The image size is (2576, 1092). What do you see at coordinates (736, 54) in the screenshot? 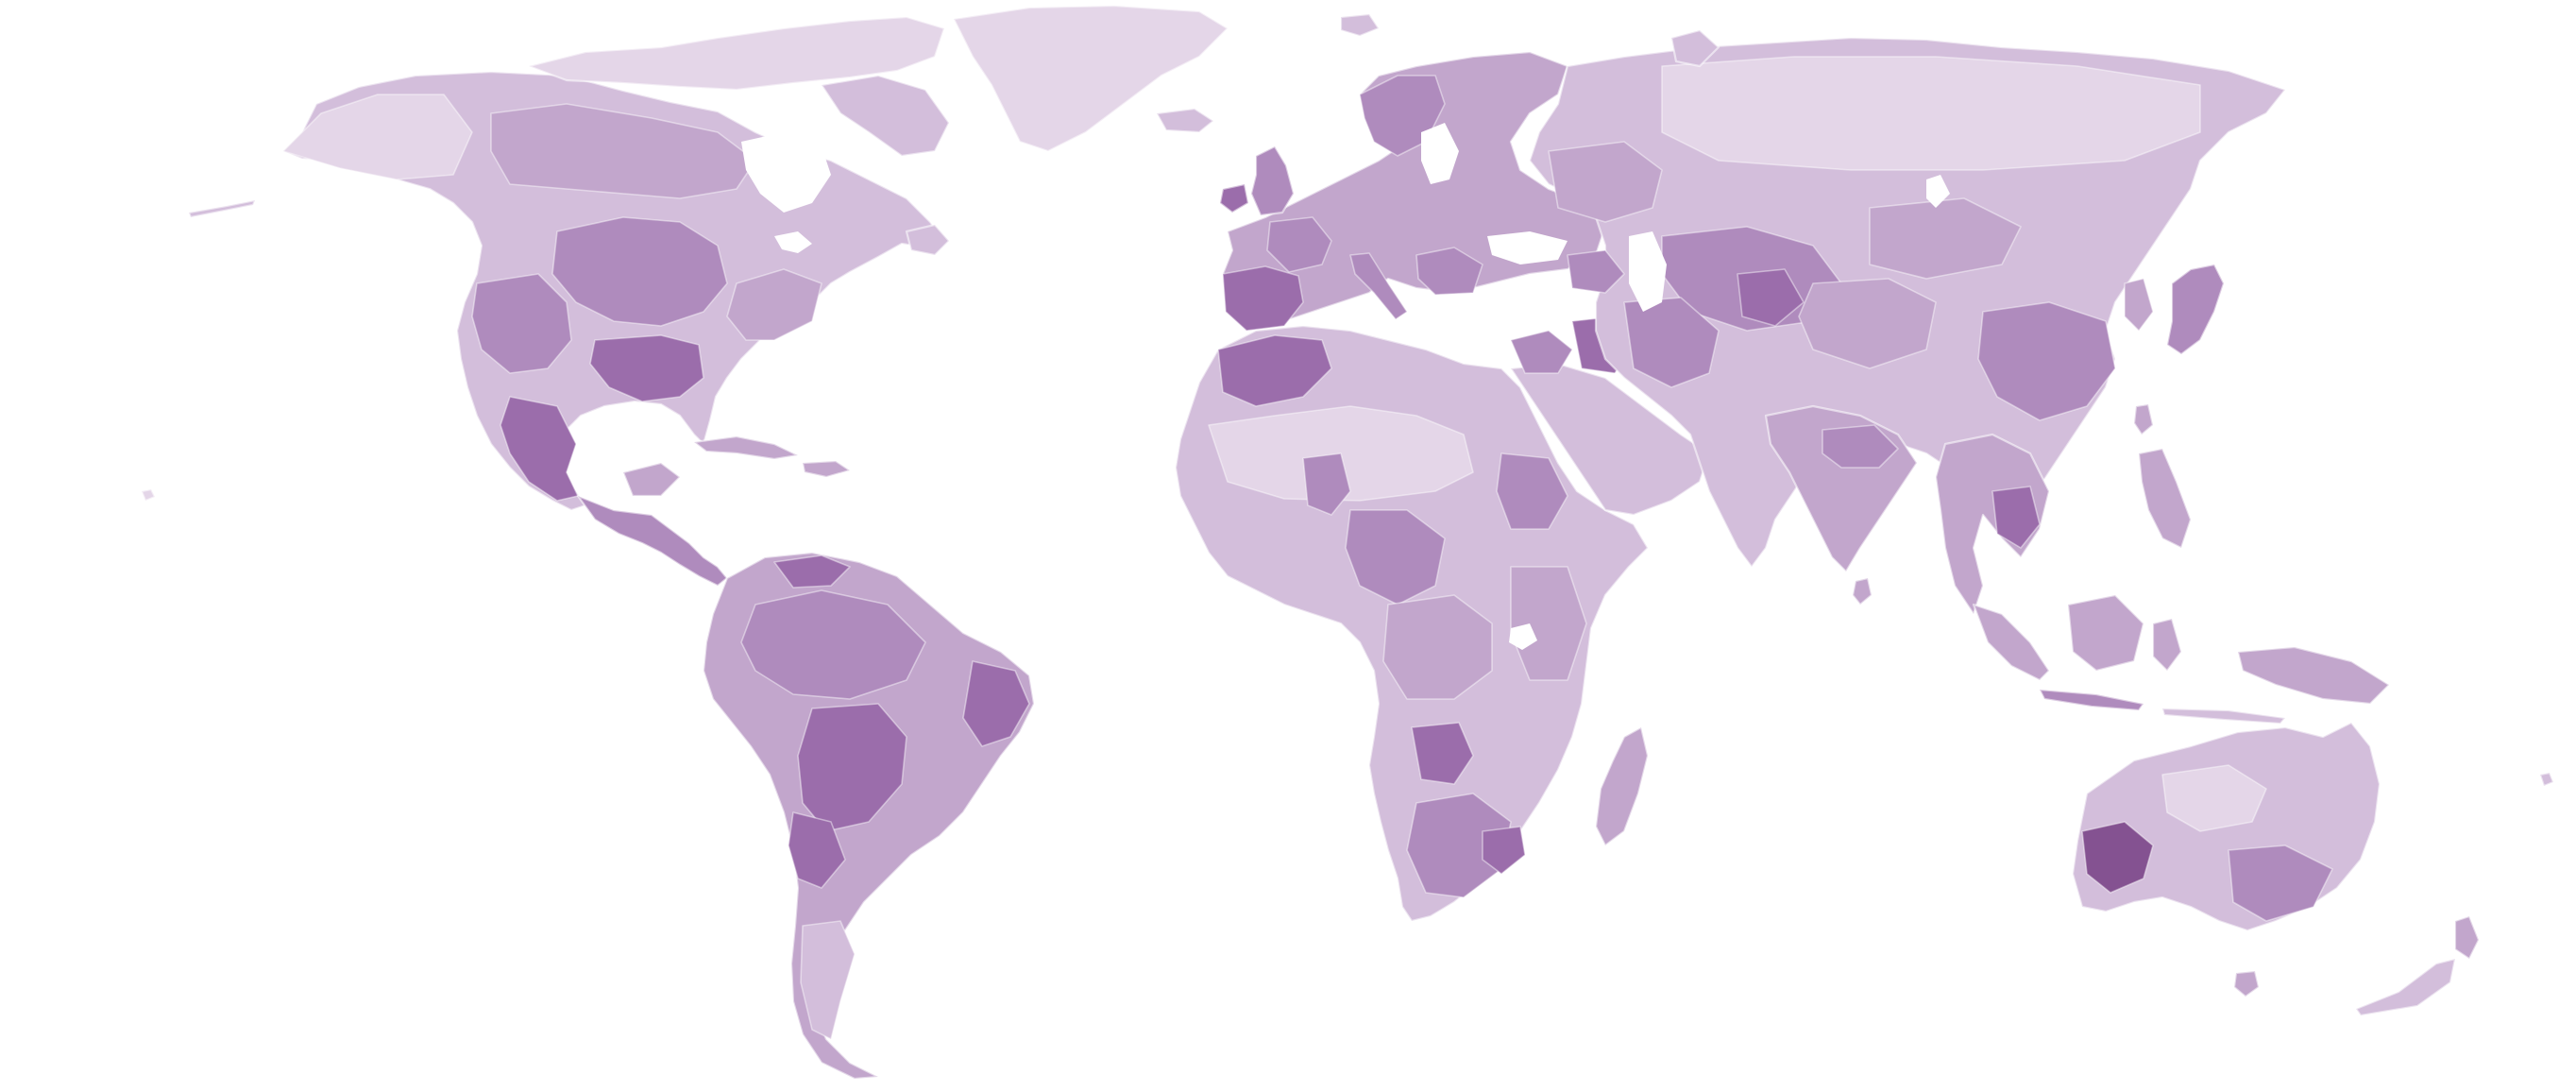
I see `arctic-archipelago` at bounding box center [736, 54].